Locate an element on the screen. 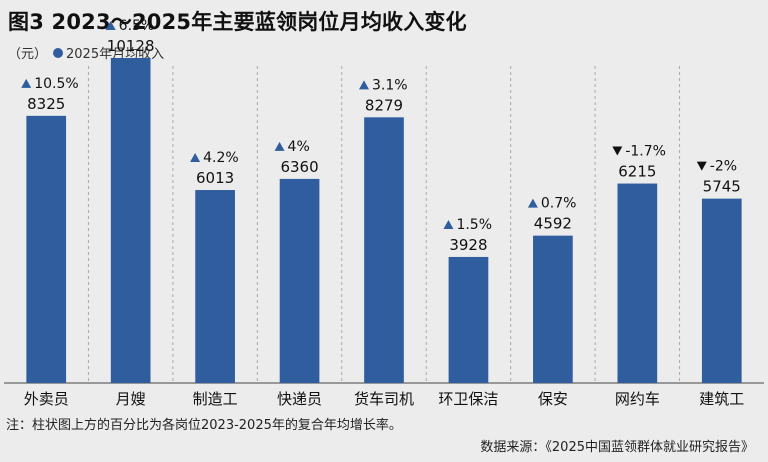 The height and width of the screenshot is (462, 768). bar-保安 is located at coordinates (553, 309).